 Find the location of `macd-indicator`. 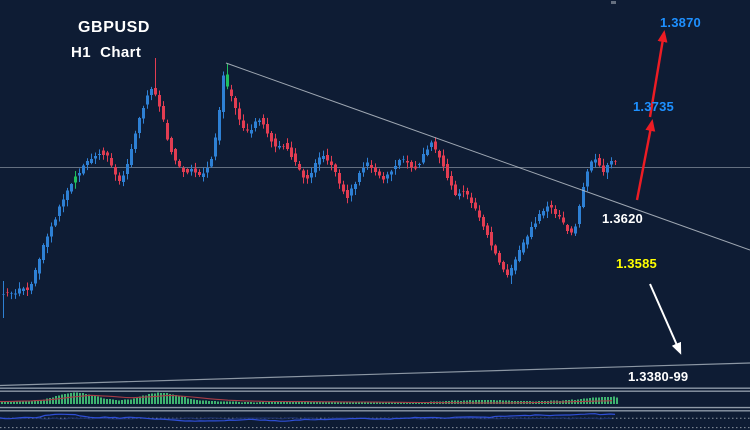

macd-indicator is located at coordinates (309, 398).